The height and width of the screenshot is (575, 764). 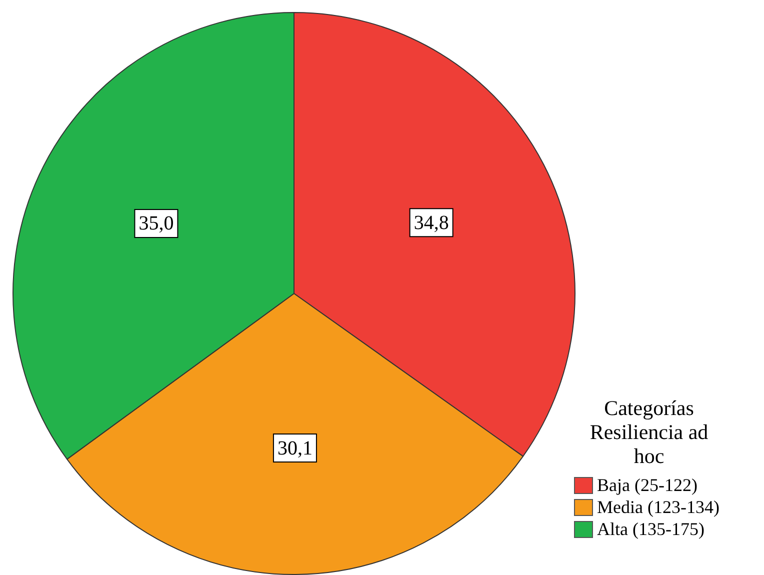 I want to click on data-label: 35,0, so click(x=156, y=223).